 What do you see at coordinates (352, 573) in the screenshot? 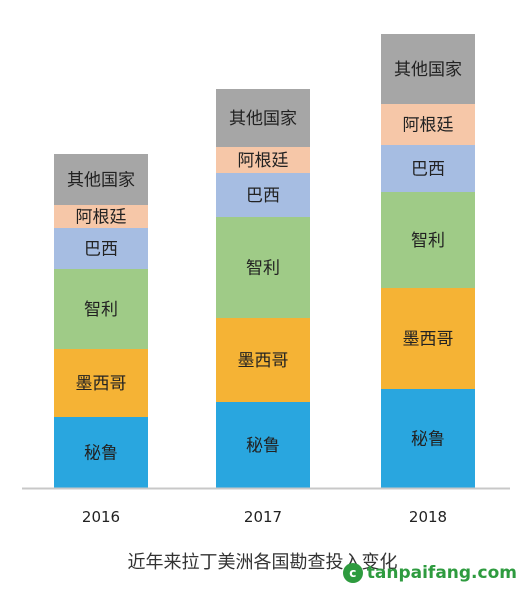
I see `leaf-logo-icon: c` at bounding box center [352, 573].